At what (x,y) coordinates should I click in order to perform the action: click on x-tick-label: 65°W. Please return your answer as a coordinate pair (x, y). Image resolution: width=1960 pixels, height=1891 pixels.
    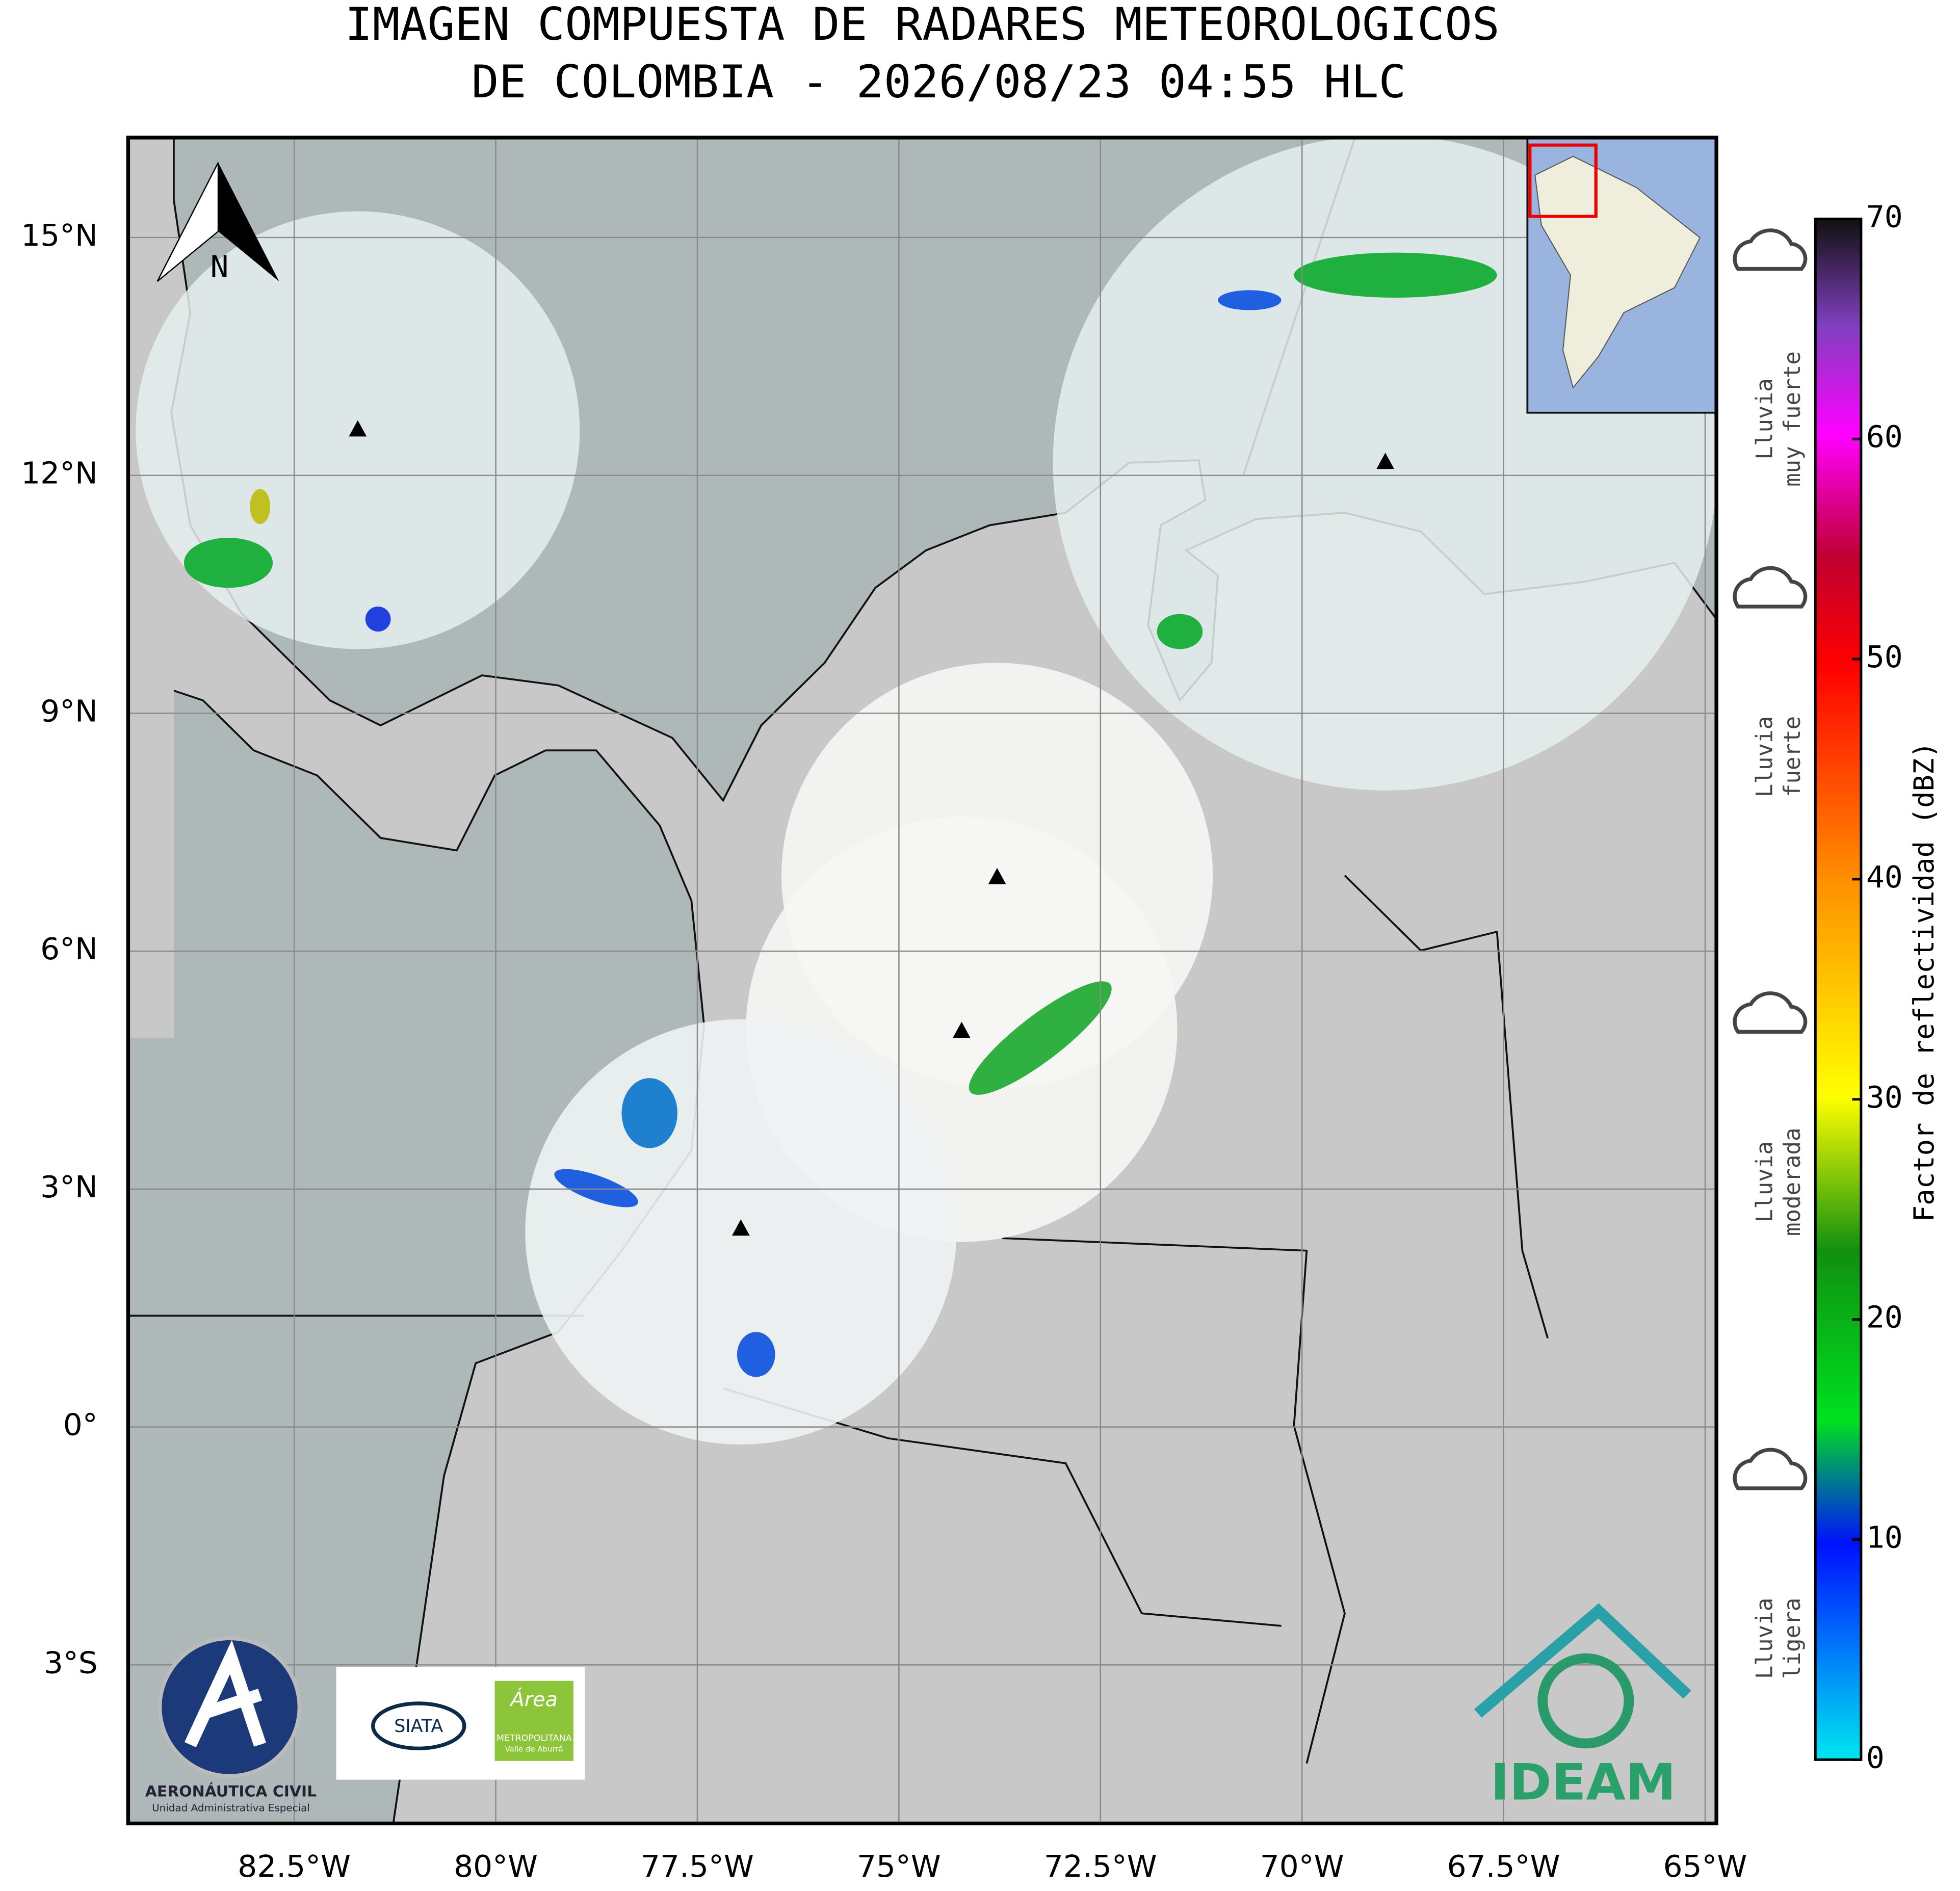
    Looking at the image, I should click on (1705, 1866).